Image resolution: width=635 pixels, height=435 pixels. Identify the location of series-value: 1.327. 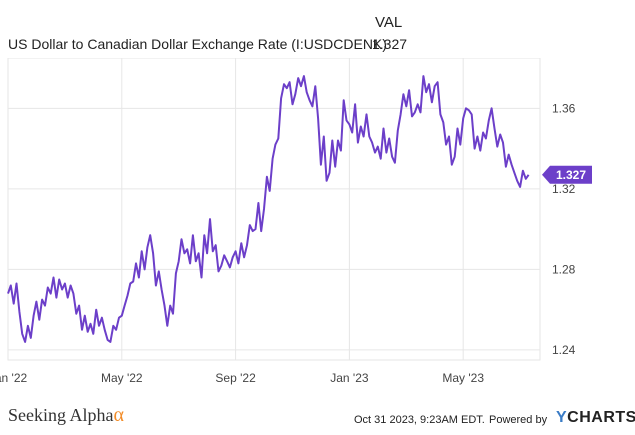
(390, 44).